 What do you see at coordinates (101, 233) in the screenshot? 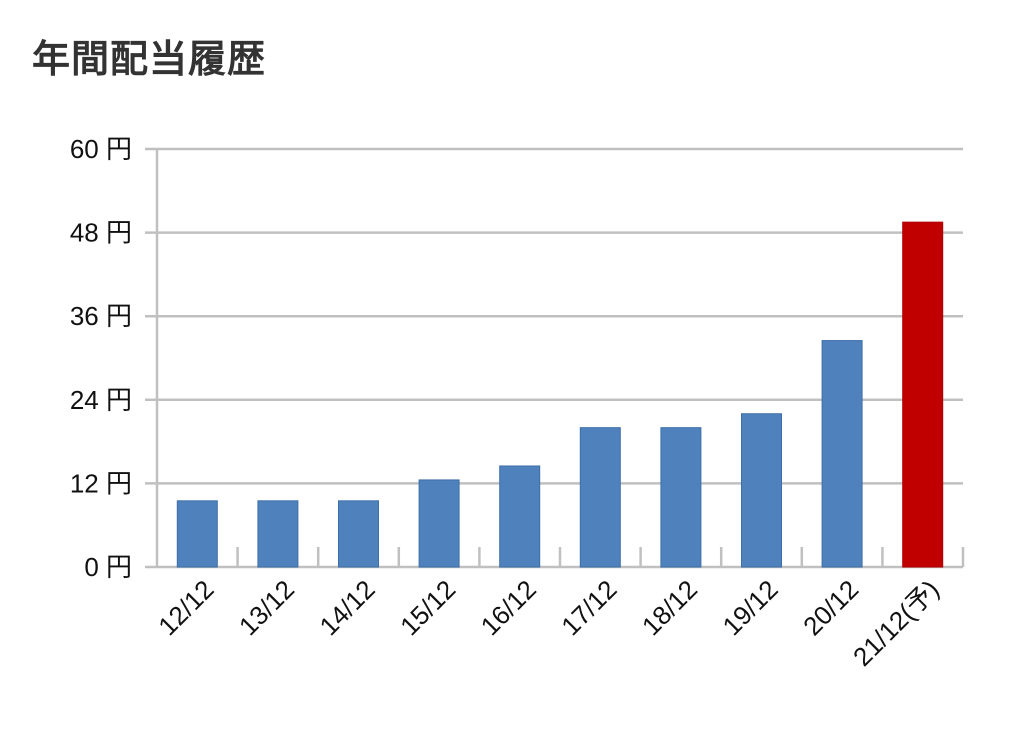
I see `y-tick-label: 48 円` at bounding box center [101, 233].